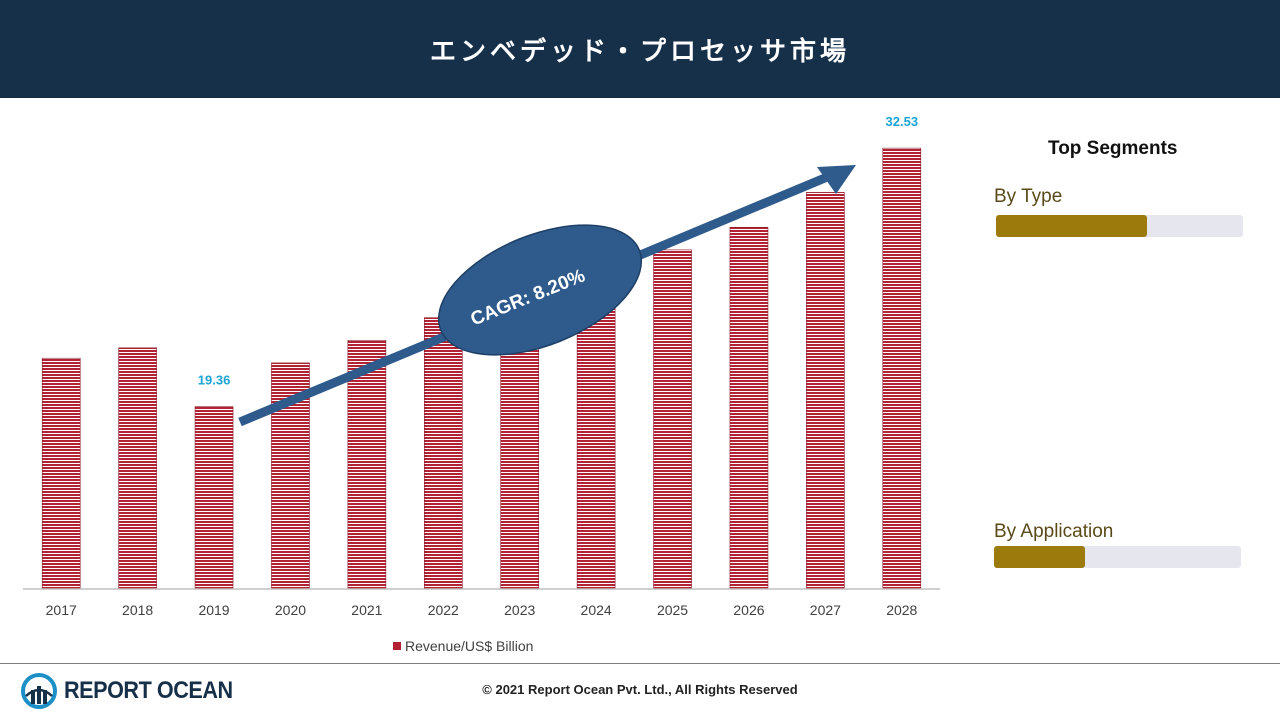 This screenshot has height=720, width=1280. I want to click on segment-track-application, so click(1117, 557).